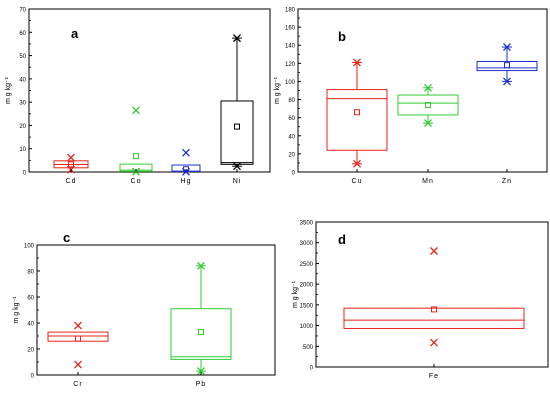 Image resolution: width=550 pixels, height=405 pixels. I want to click on panel-letter: d, so click(342, 239).